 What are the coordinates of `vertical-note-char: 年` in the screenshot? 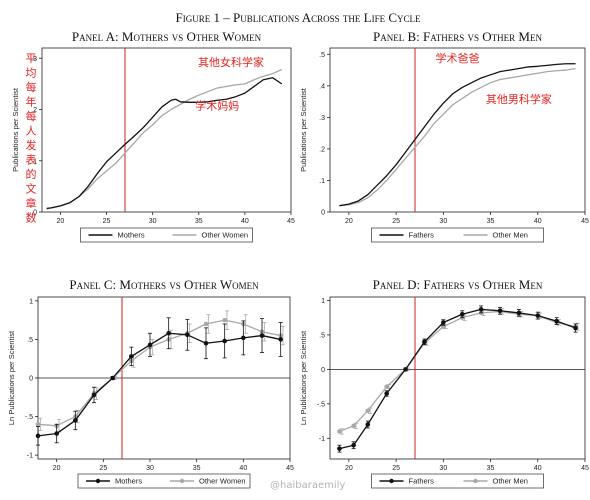 It's located at (31, 102).